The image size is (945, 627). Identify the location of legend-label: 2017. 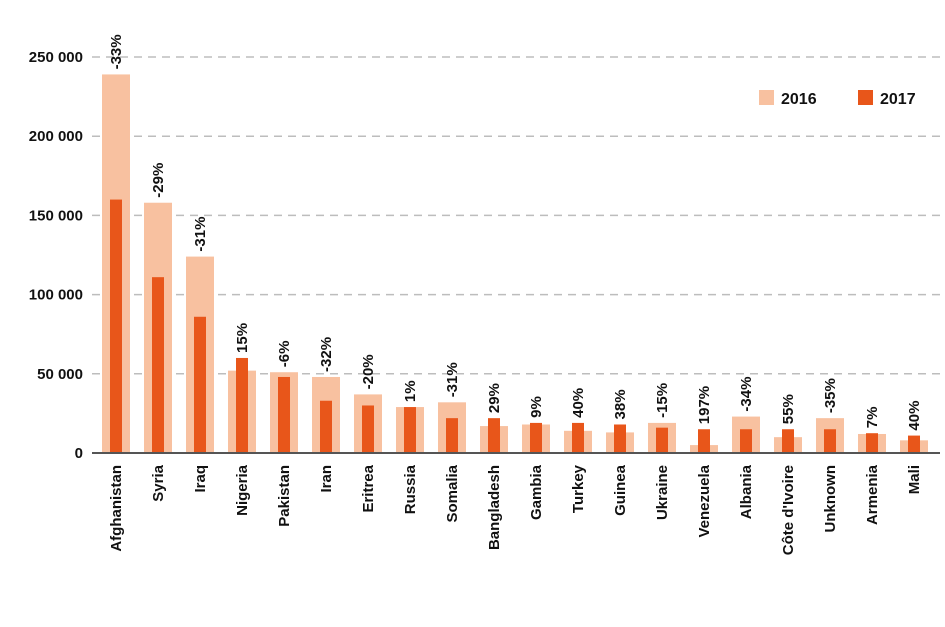
(898, 99).